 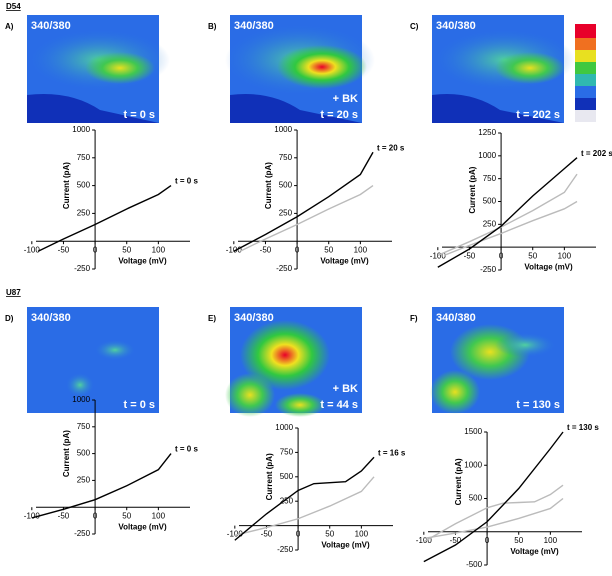 I want to click on y-tick-label: 1250, so click(x=487, y=132).